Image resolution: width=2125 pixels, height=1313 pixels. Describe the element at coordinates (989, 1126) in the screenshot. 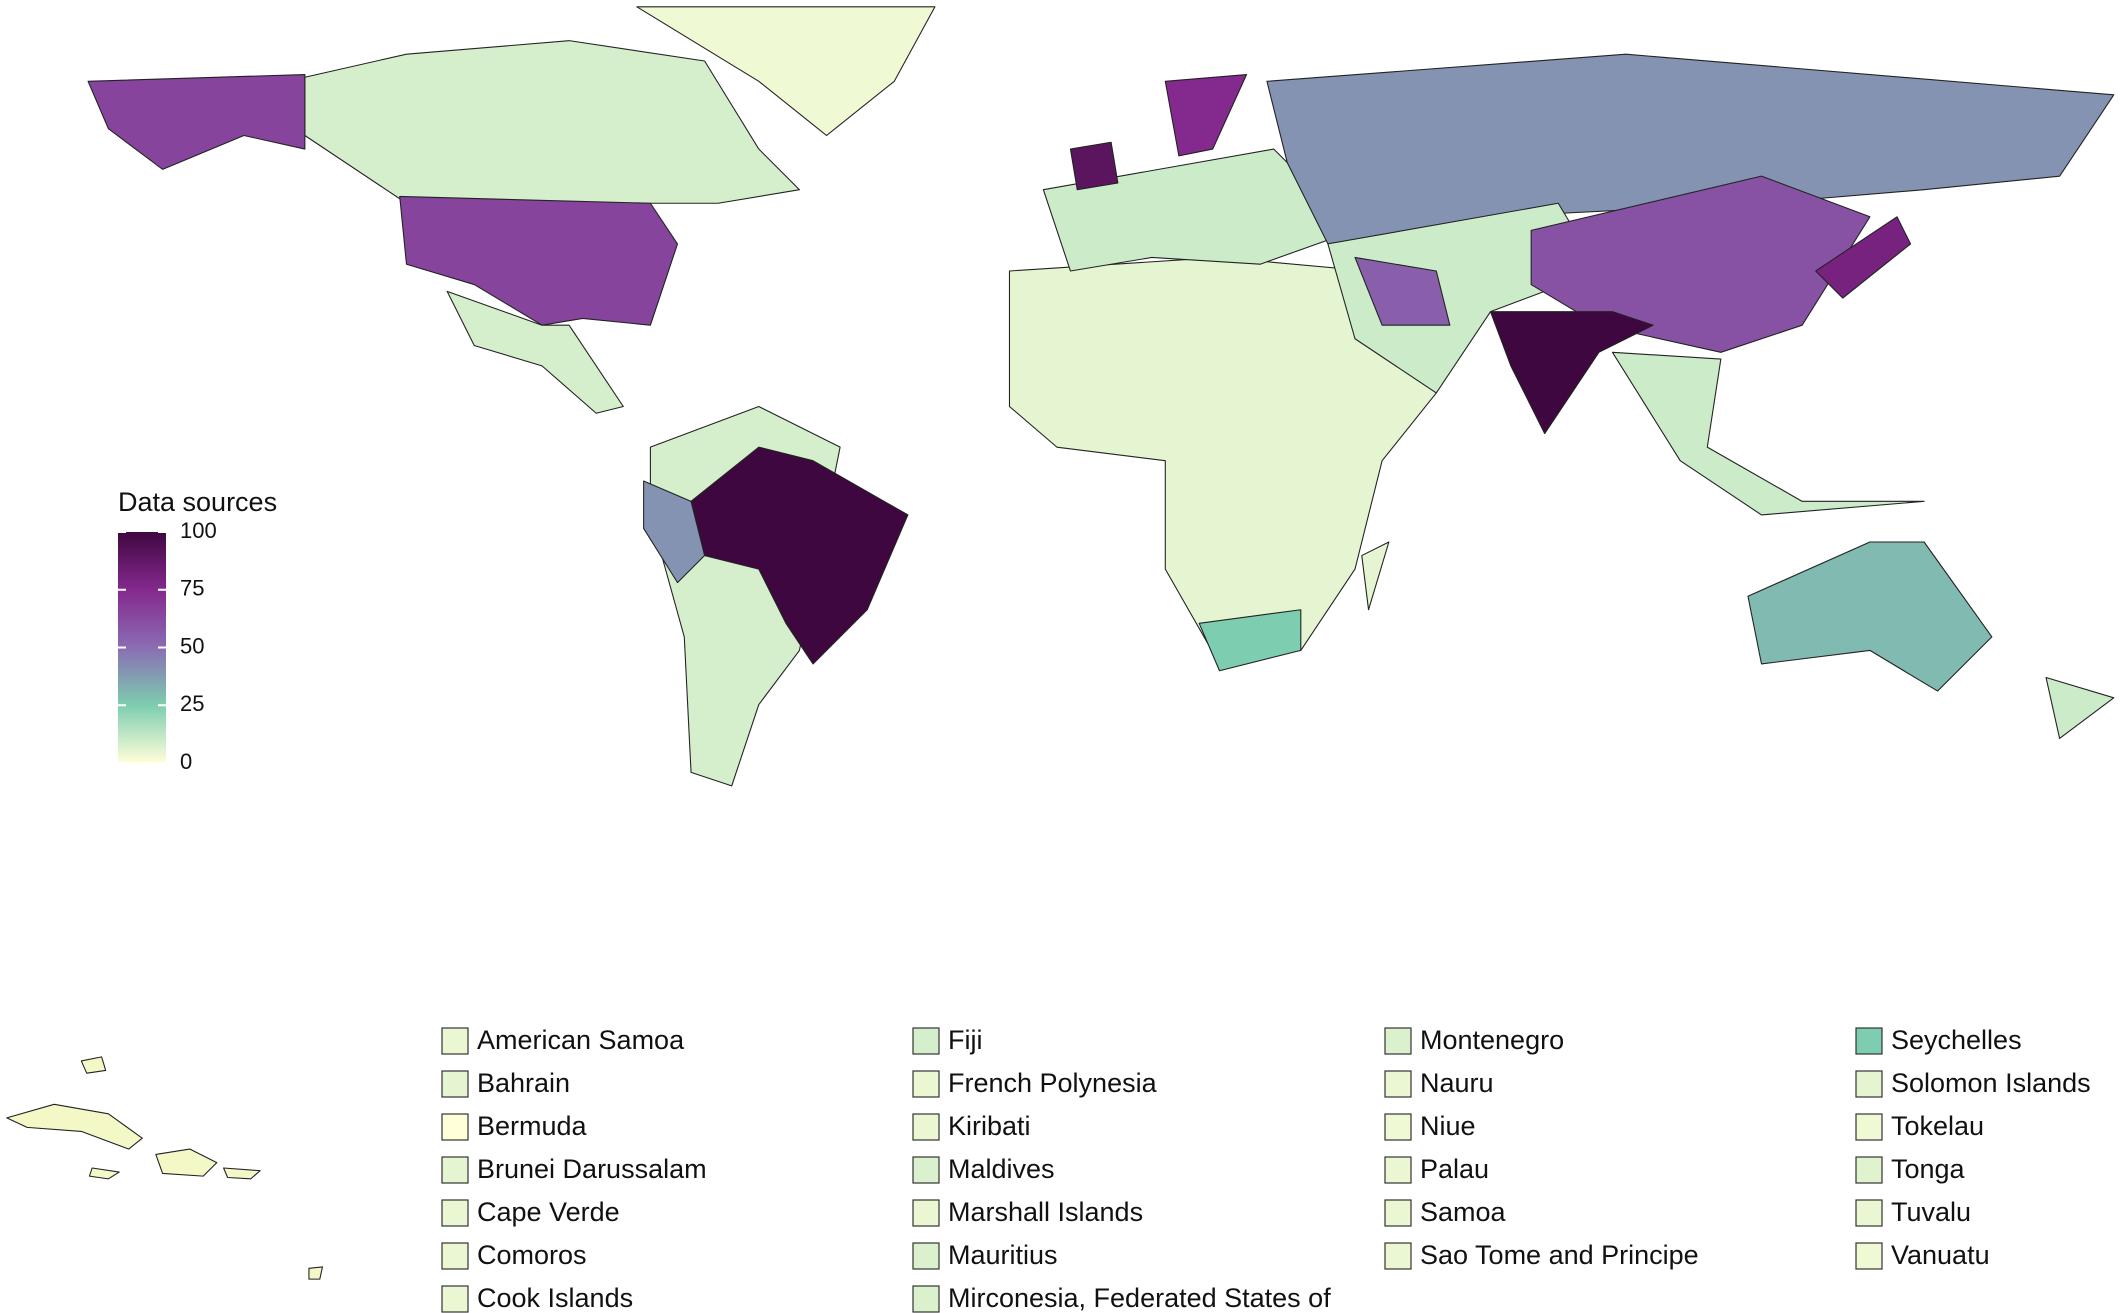

I see `legend-label: Kiribati` at that location.